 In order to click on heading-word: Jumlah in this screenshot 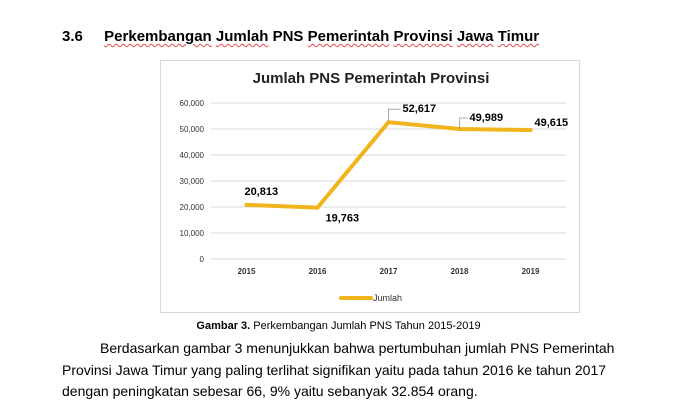, I will do `click(242, 36)`.